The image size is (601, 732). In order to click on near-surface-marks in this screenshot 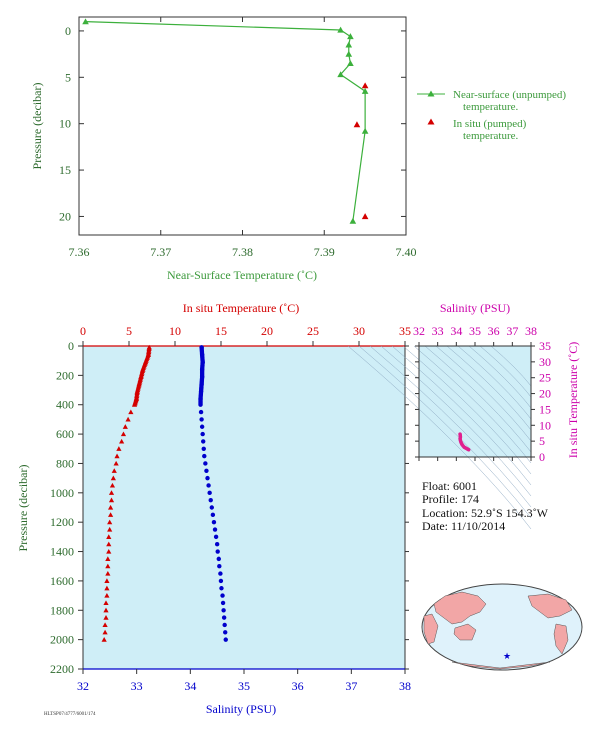, I will do `click(225, 121)`.